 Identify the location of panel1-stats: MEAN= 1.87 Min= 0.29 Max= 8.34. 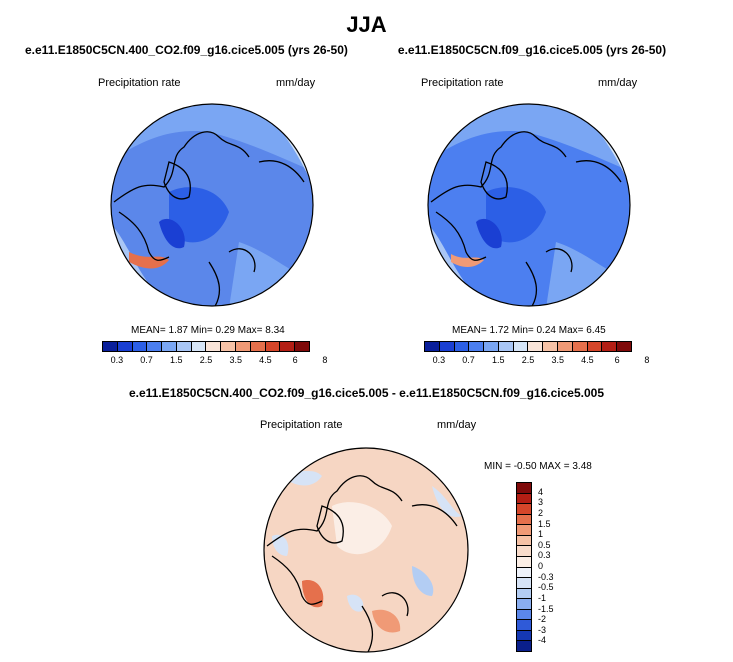
(208, 330).